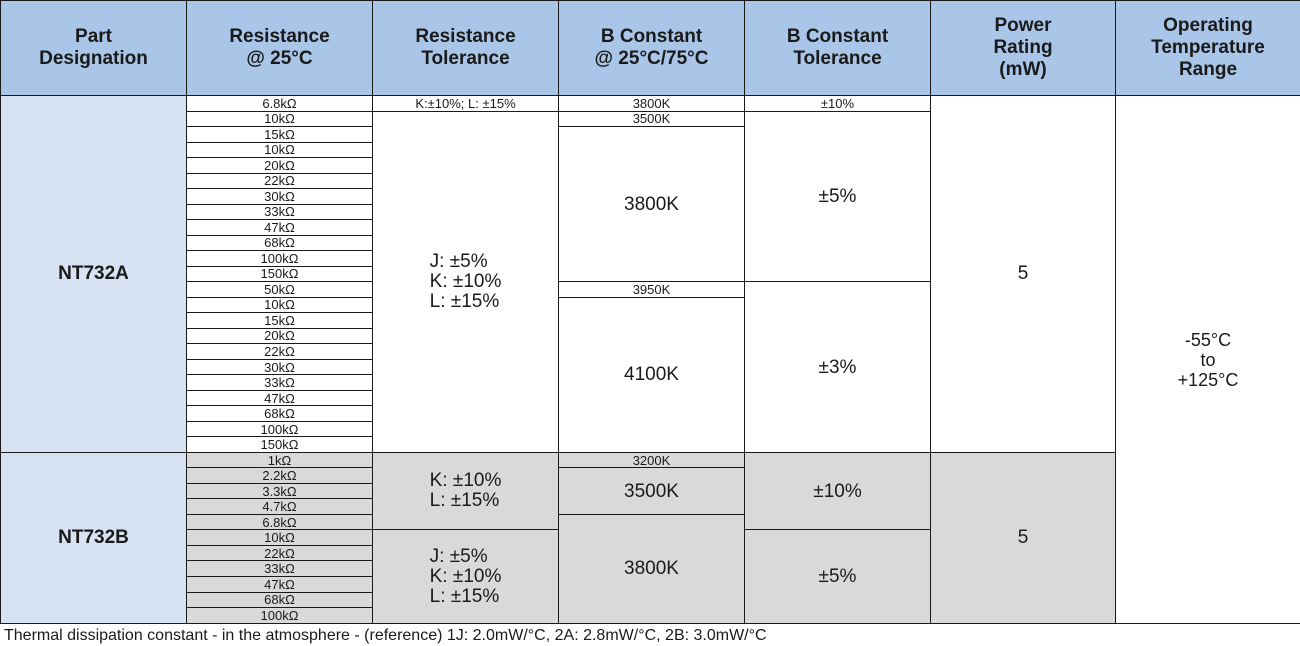 Image resolution: width=1300 pixels, height=646 pixels. What do you see at coordinates (279, 289) in the screenshot?
I see `resistance-cell: 50kΩ` at bounding box center [279, 289].